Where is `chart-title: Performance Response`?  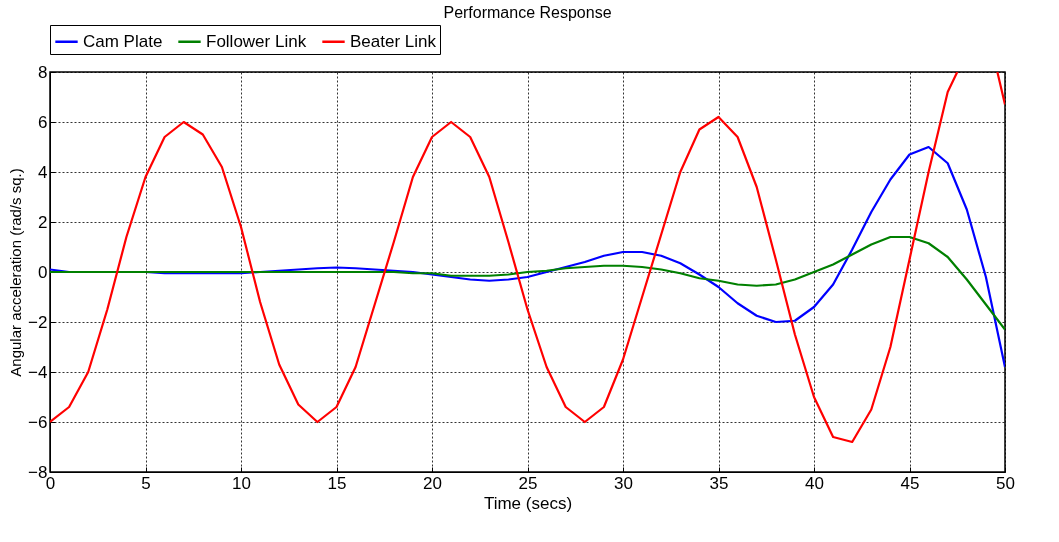 chart-title: Performance Response is located at coordinates (527, 12).